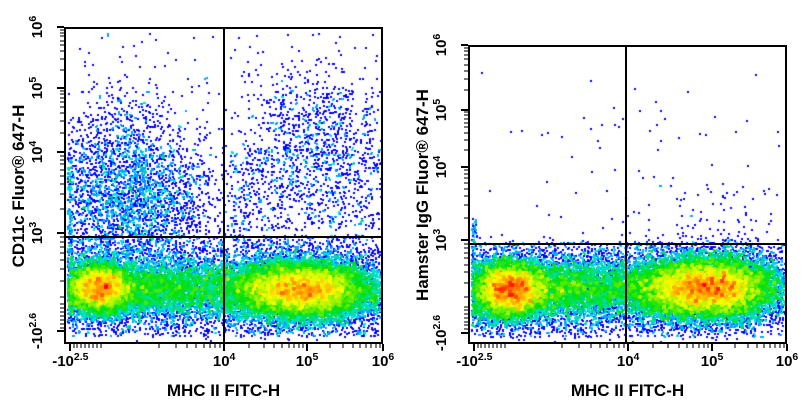 Image resolution: width=806 pixels, height=408 pixels. I want to click on y-axis-title: CD11c Fluor® 647-H, so click(18, 185).